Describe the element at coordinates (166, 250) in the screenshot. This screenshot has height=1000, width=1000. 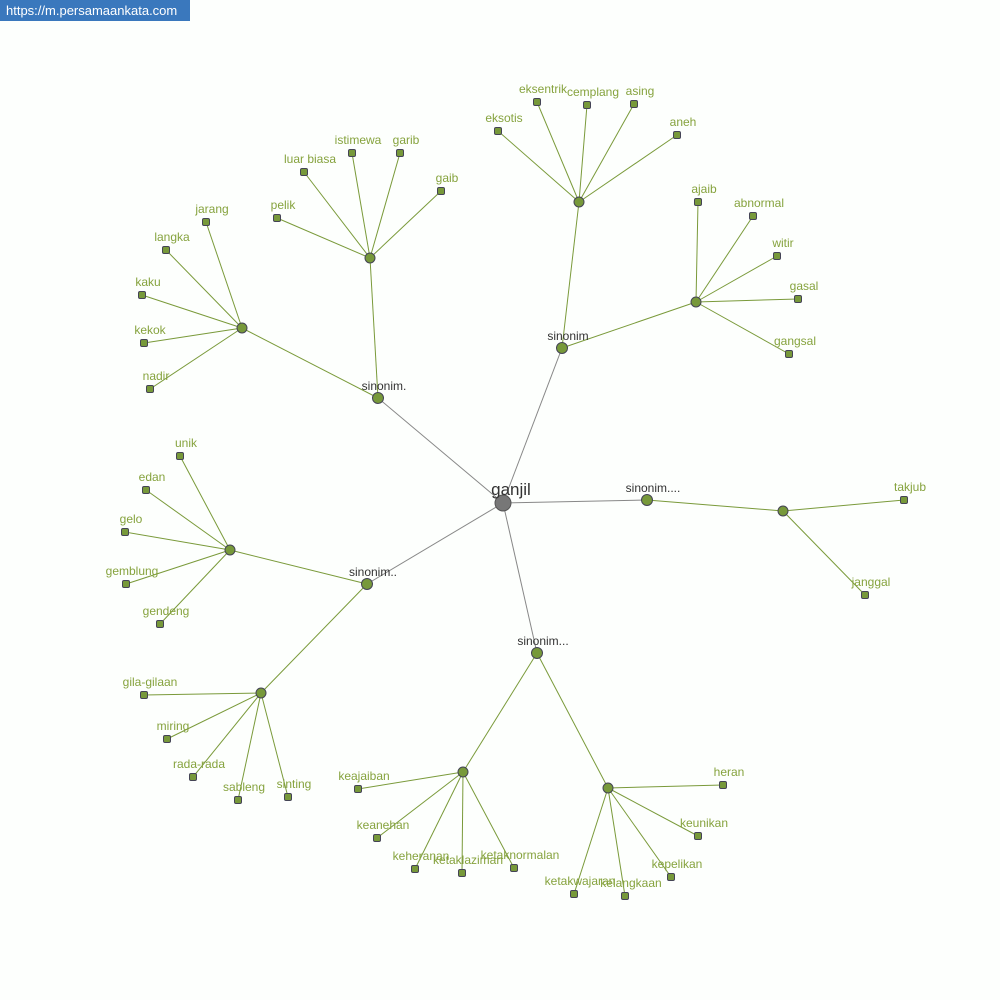
I see `leaf-node-langka` at that location.